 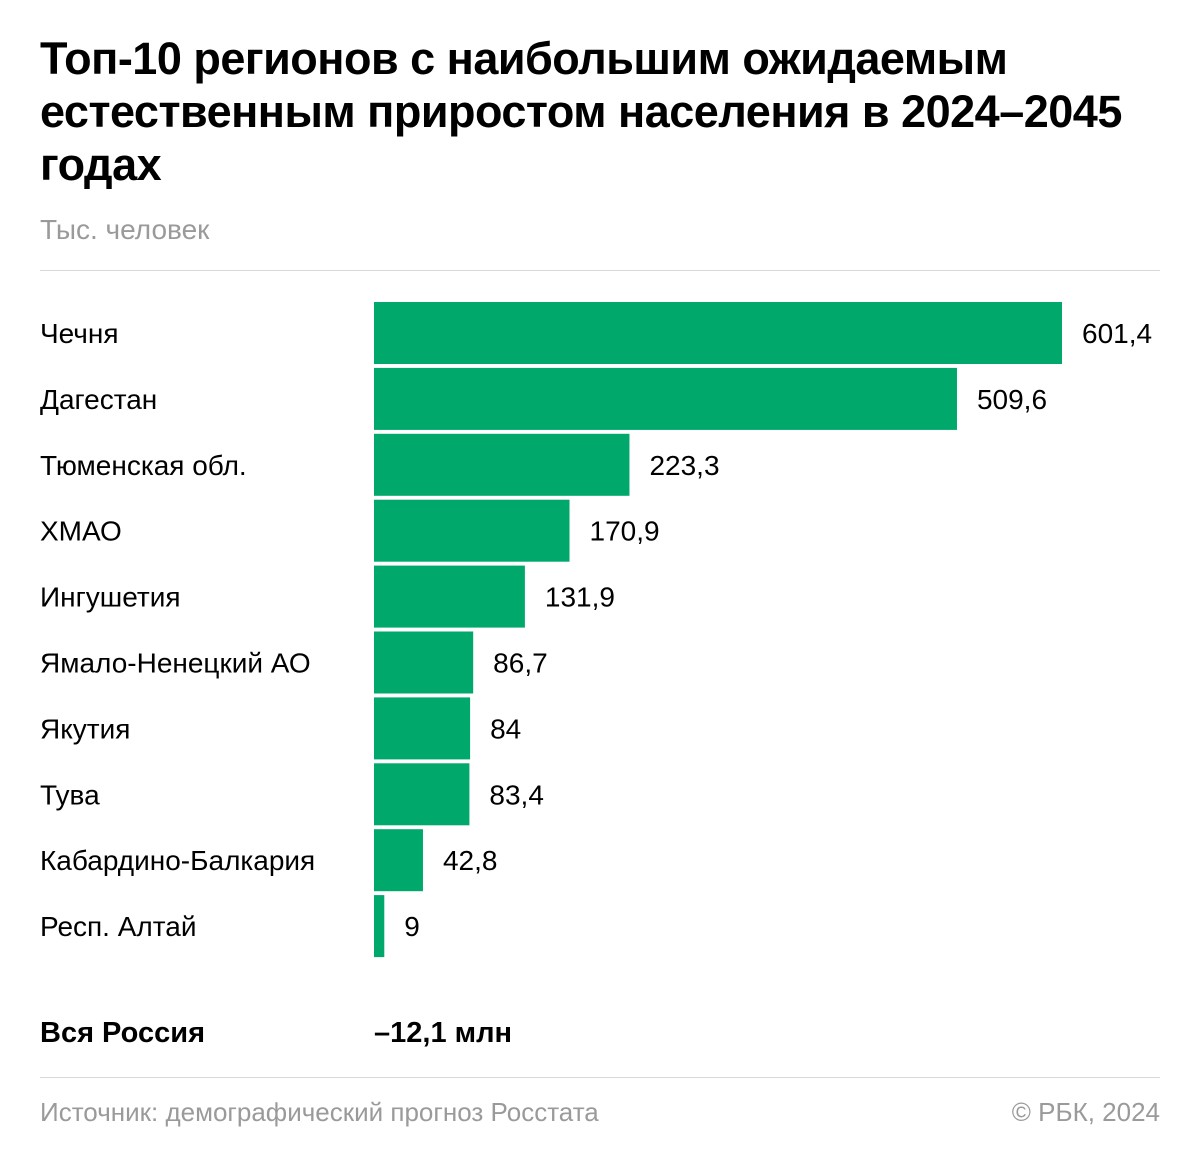 What do you see at coordinates (177, 860) in the screenshot?
I see `category-label: Кабардино-Балкария` at bounding box center [177, 860].